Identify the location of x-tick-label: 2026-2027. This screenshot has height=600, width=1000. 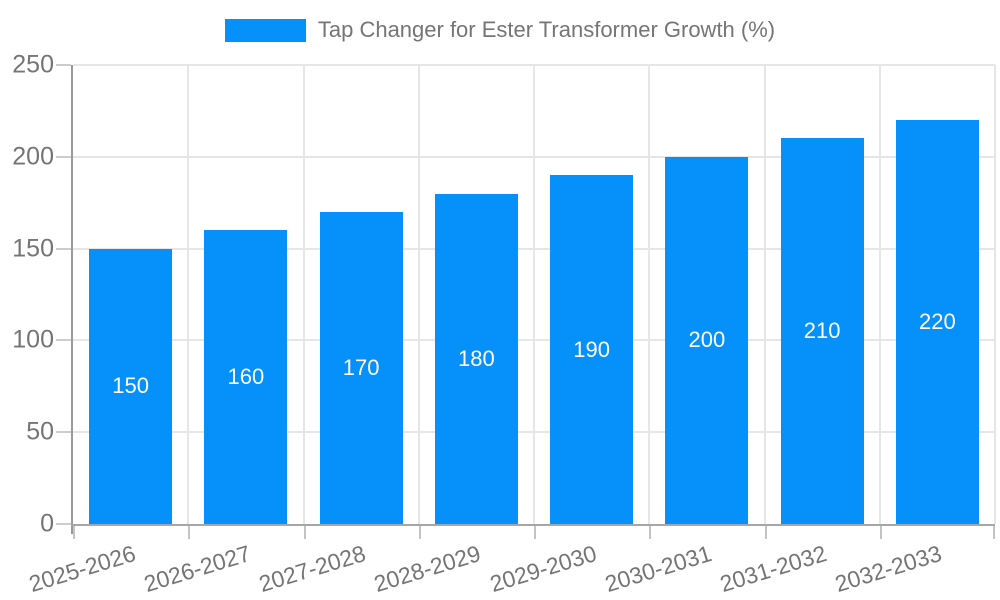
(197, 569).